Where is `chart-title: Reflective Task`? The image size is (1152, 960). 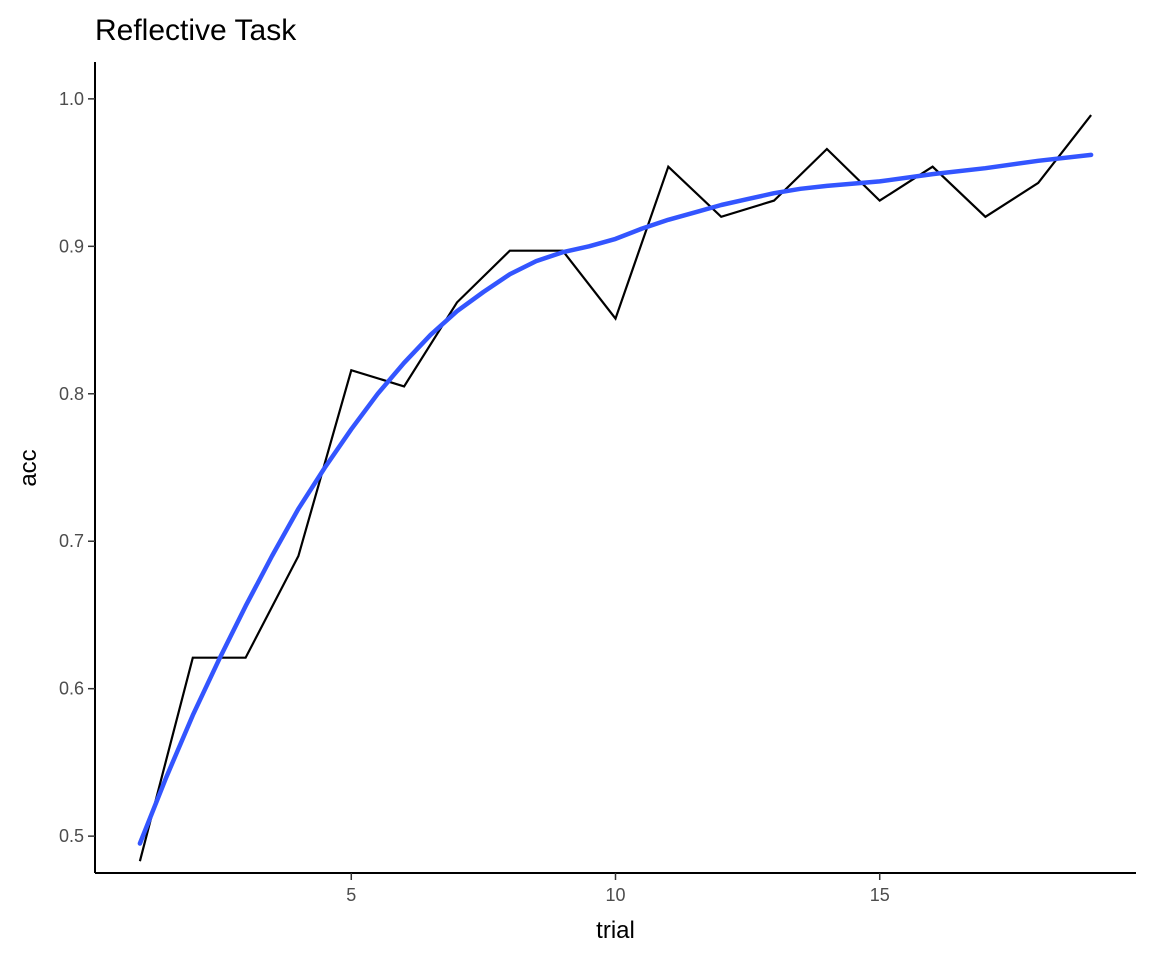 chart-title: Reflective Task is located at coordinates (196, 30).